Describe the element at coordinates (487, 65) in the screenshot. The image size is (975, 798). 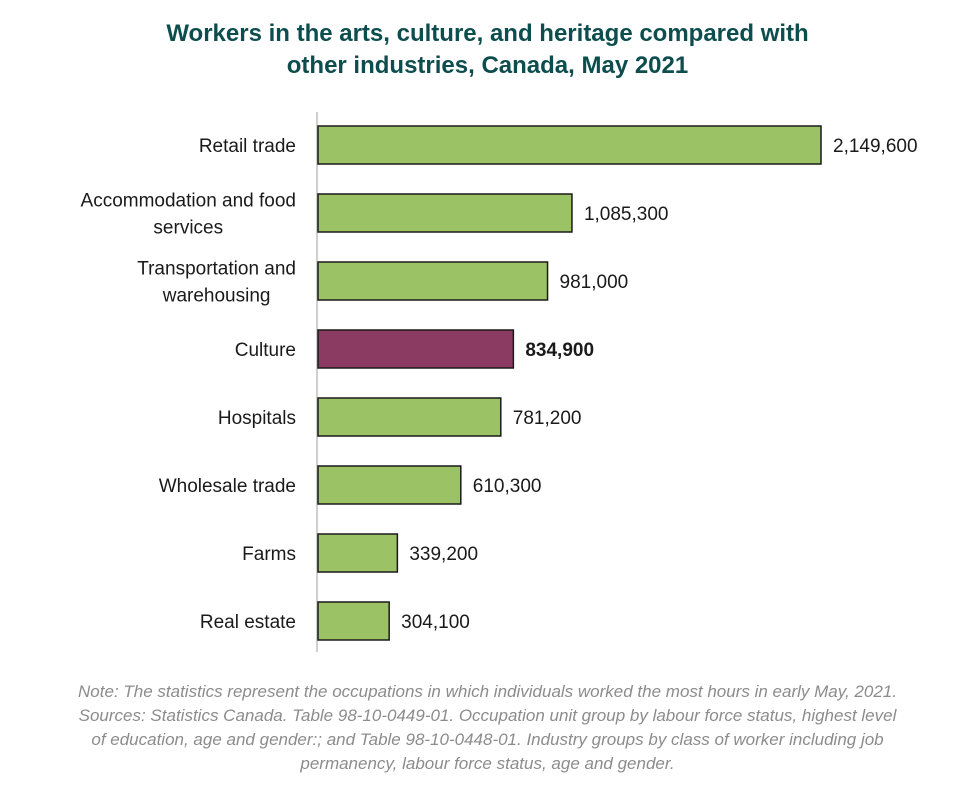
I see `chart-title-line-2: other industries, Canada, May 2021` at that location.